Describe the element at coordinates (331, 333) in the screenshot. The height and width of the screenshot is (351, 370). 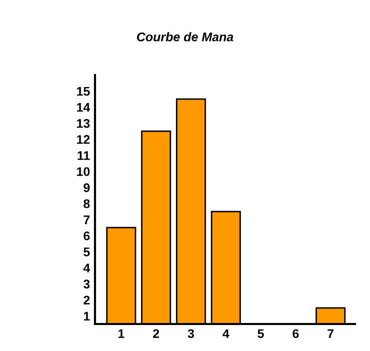
I see `x-tick-label: 7` at that location.